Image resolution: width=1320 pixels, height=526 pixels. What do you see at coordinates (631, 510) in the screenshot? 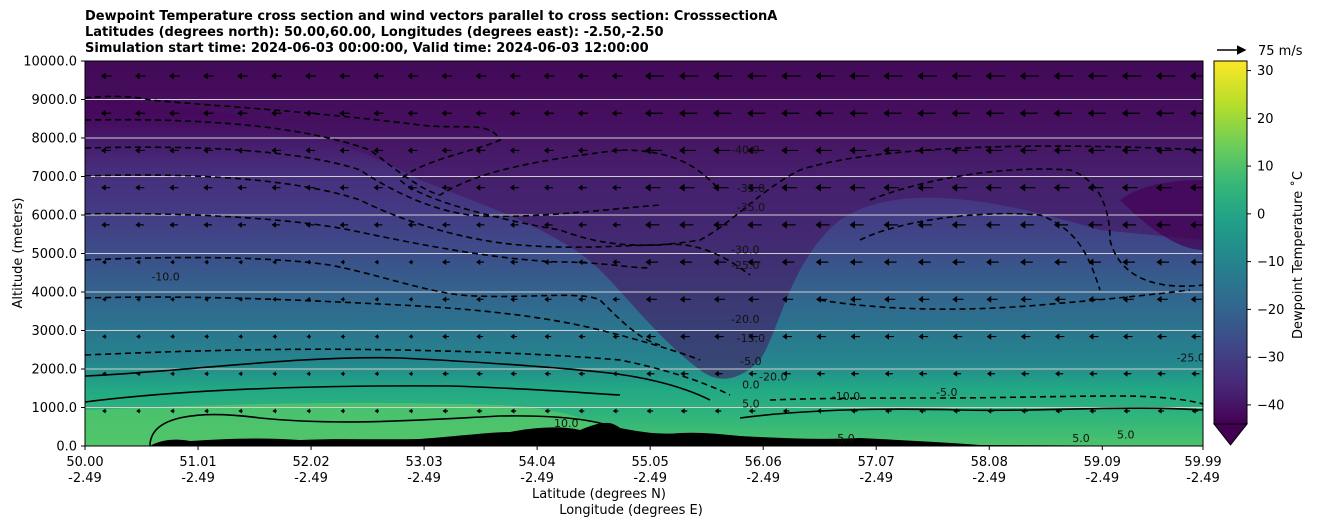
I see `x-axis-label-2: Longitude (degrees E)` at bounding box center [631, 510].